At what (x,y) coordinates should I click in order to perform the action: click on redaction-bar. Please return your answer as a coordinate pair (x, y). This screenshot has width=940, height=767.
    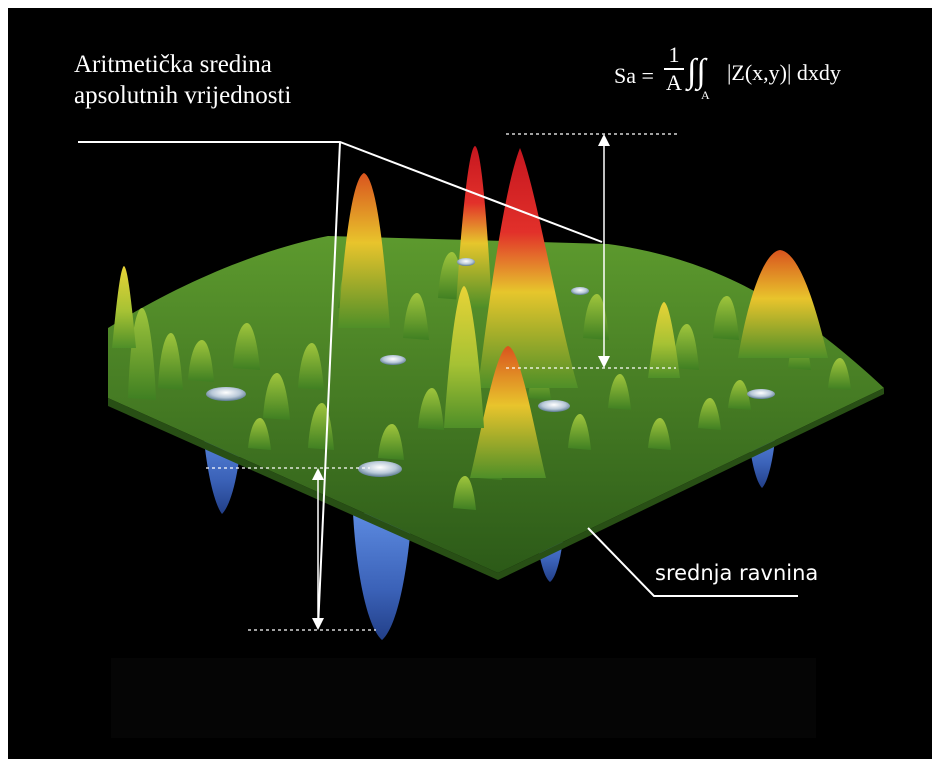
    Looking at the image, I should click on (463, 698).